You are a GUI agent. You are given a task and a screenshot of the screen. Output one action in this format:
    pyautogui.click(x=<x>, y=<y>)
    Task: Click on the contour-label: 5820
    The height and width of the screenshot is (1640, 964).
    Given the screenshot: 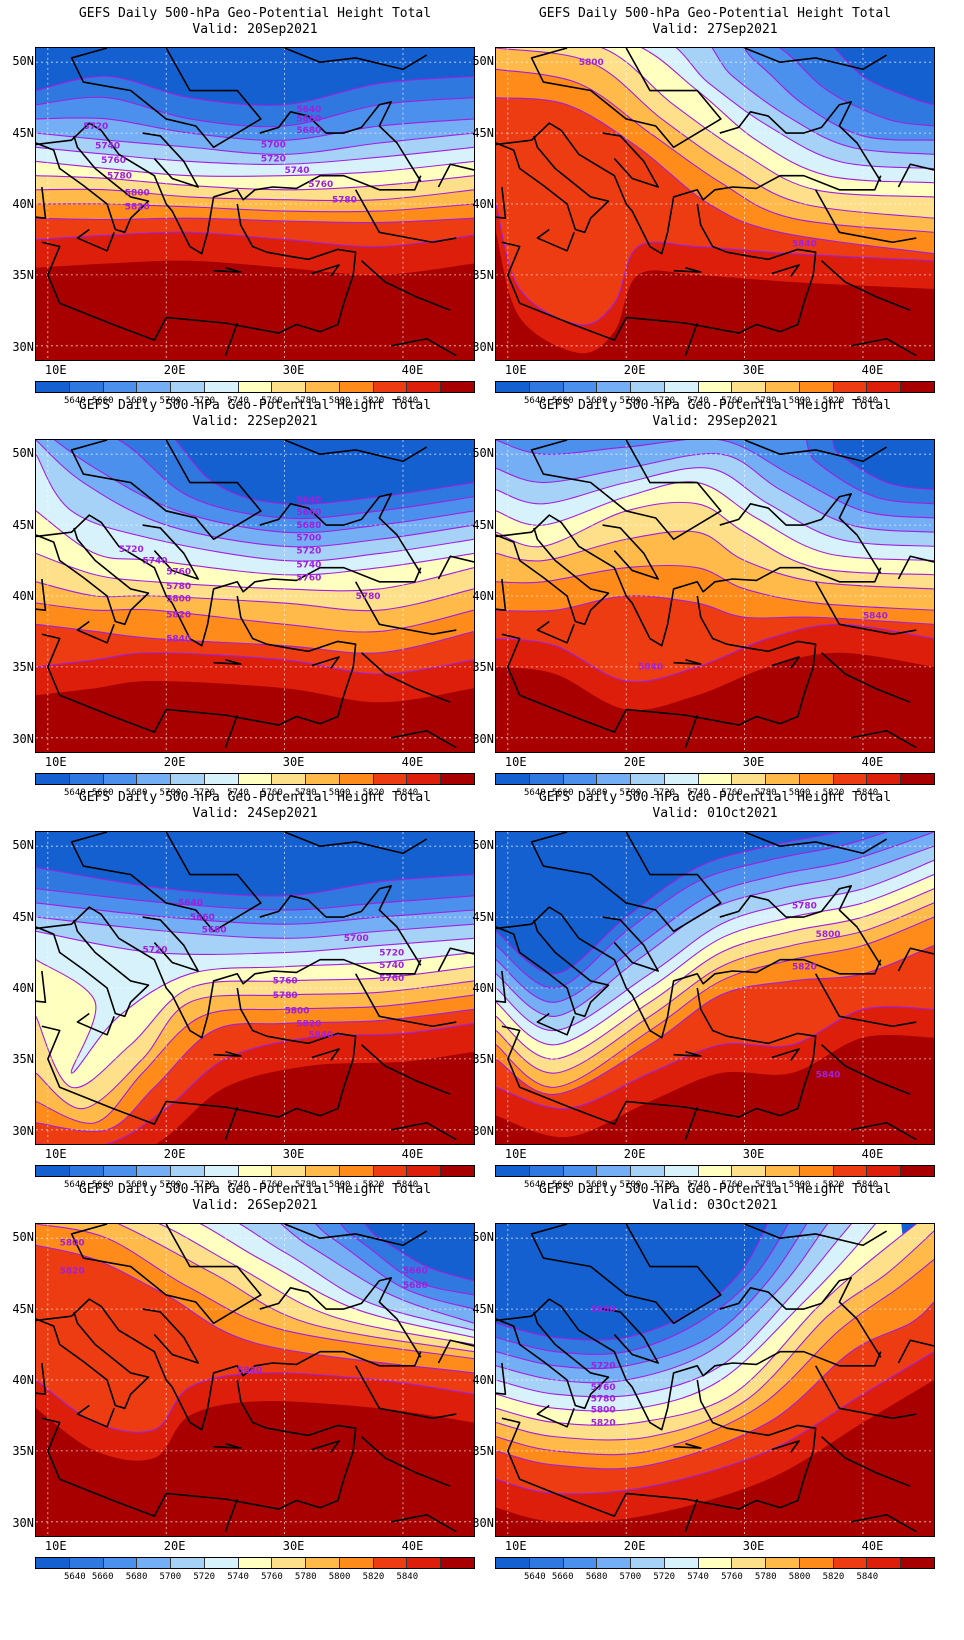 What is the action you would take?
    pyautogui.click(x=72, y=1272)
    